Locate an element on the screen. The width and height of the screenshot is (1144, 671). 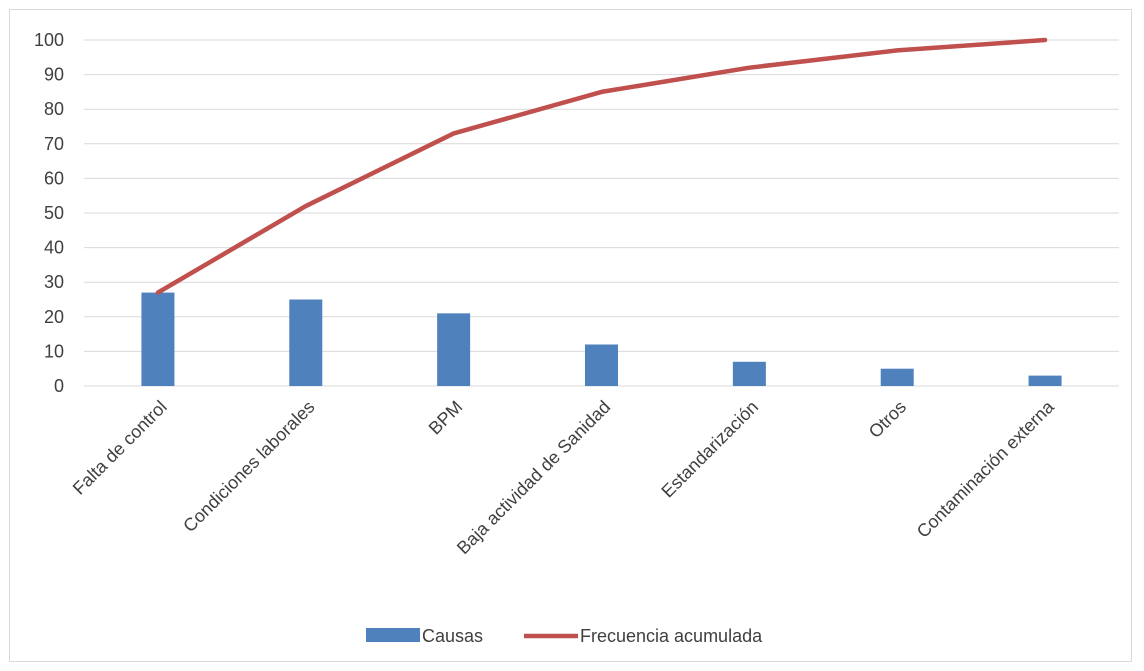
legend: Causas Frecuencia acumulada is located at coordinates (564, 636).